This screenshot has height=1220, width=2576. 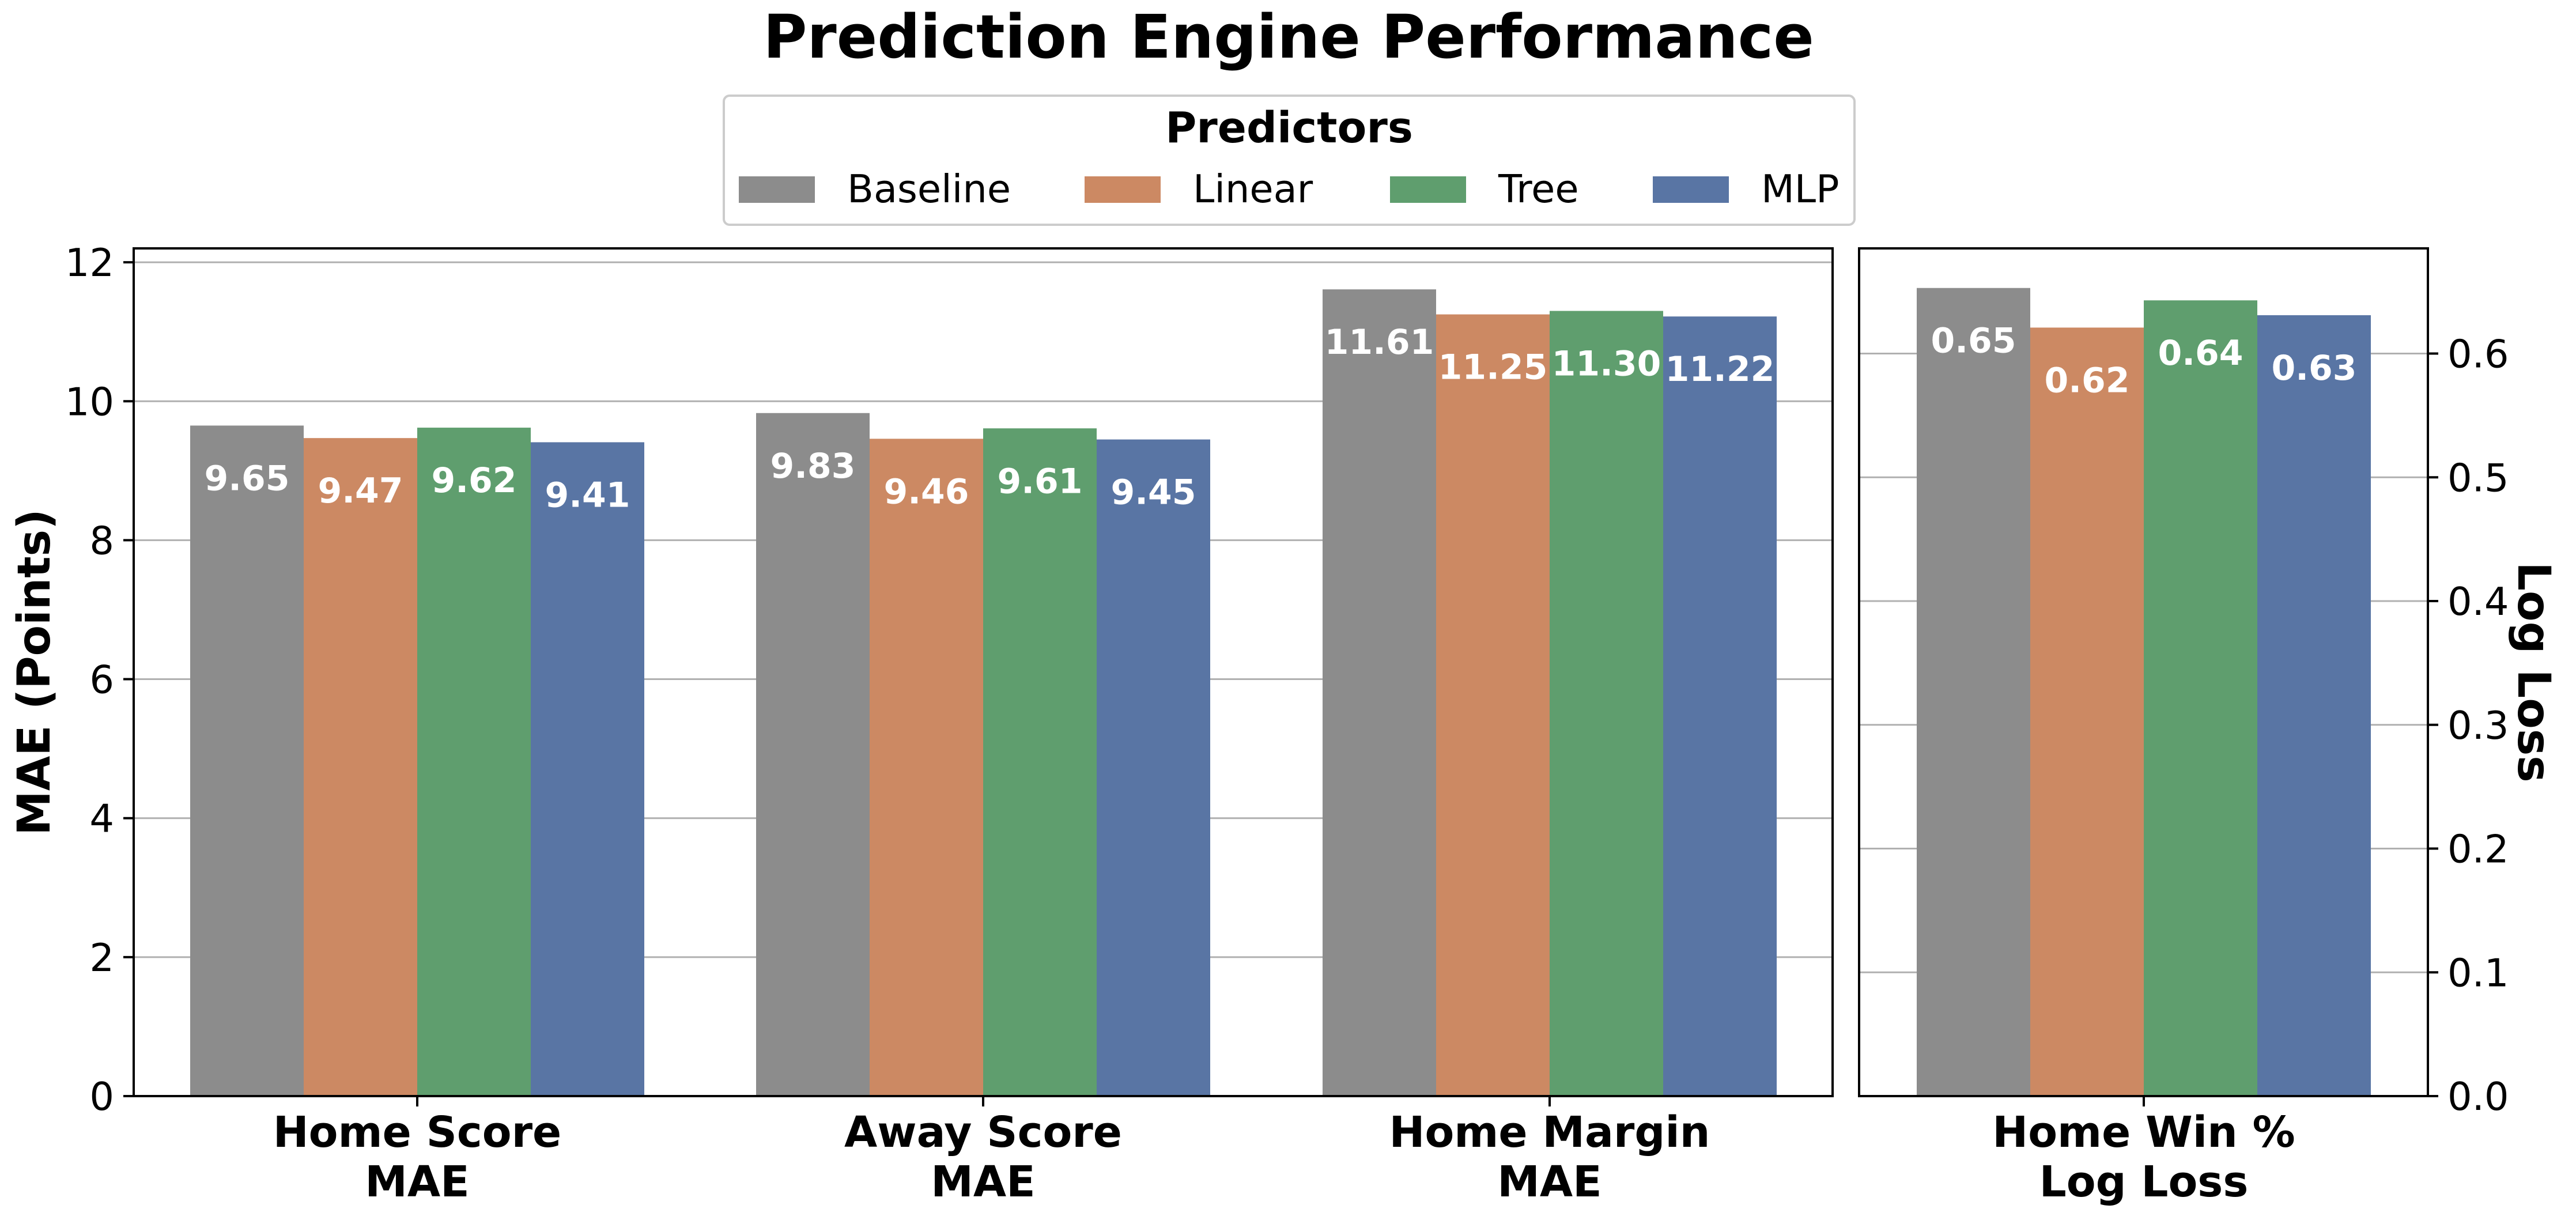 What do you see at coordinates (2478, 725) in the screenshot?
I see `y-tick-label: 0.3` at bounding box center [2478, 725].